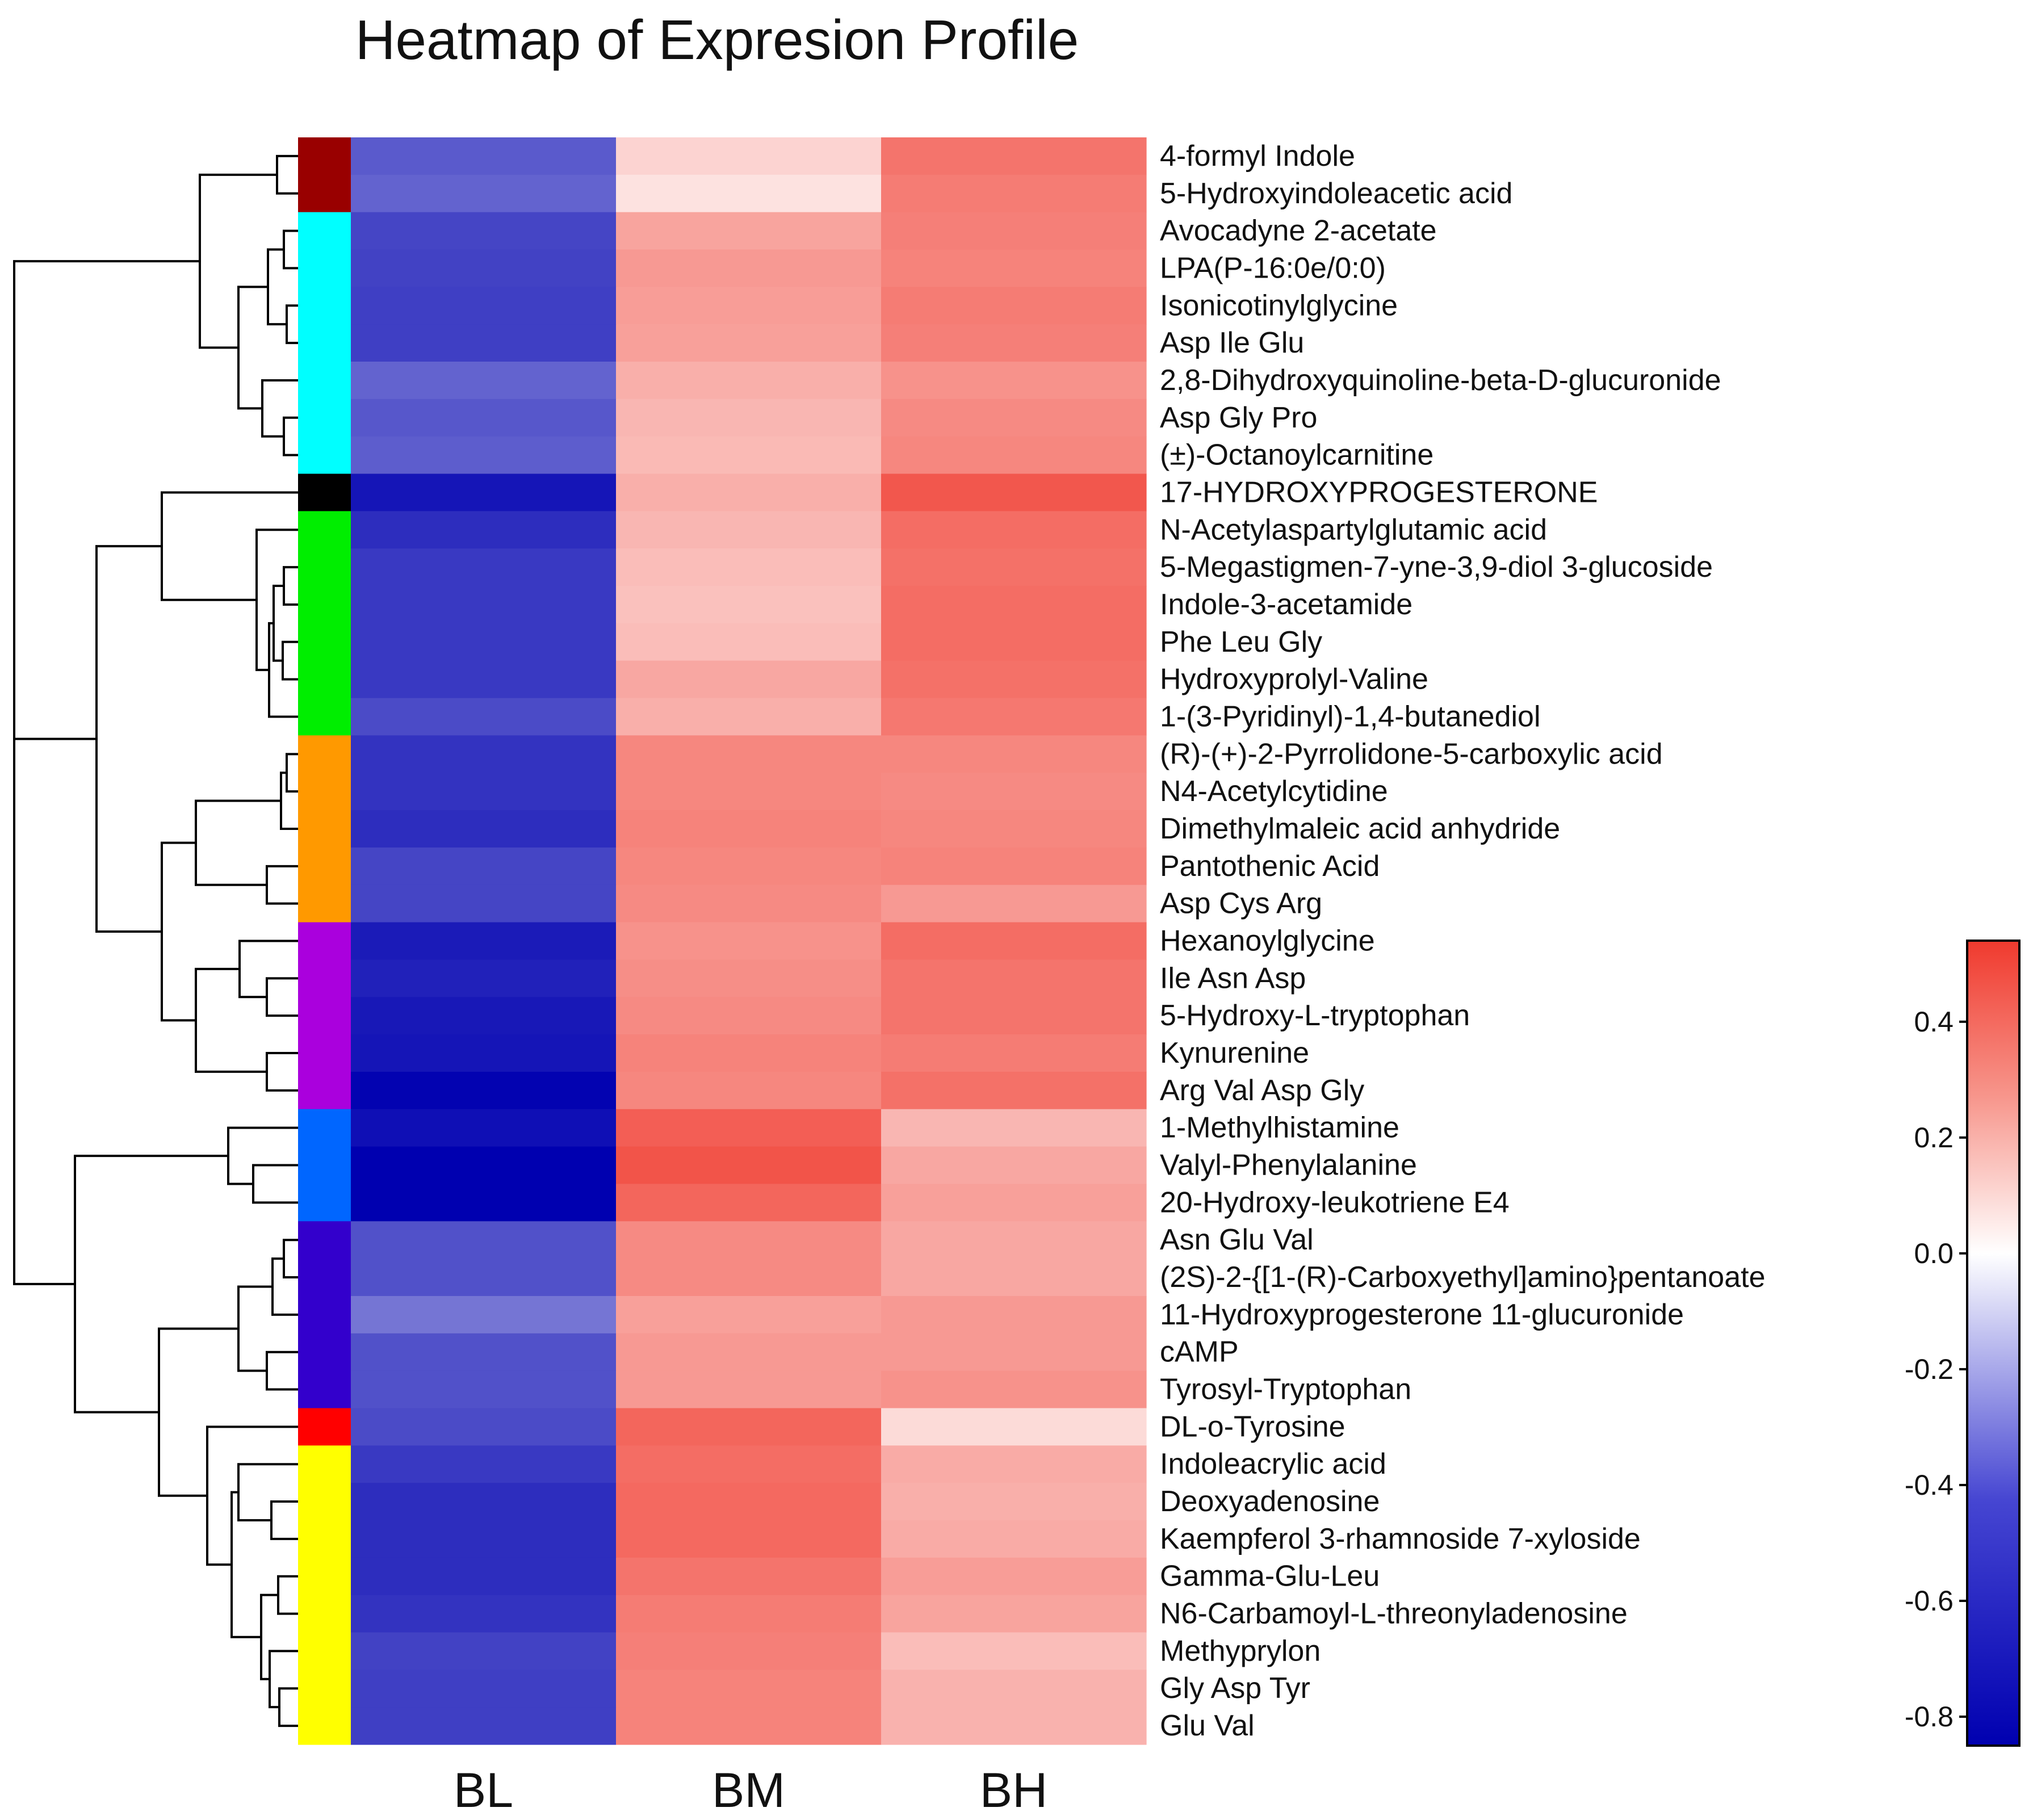 This screenshot has height=1820, width=2033. I want to click on row-label: 5-Hydroxy-L-tryptophan, so click(1315, 1015).